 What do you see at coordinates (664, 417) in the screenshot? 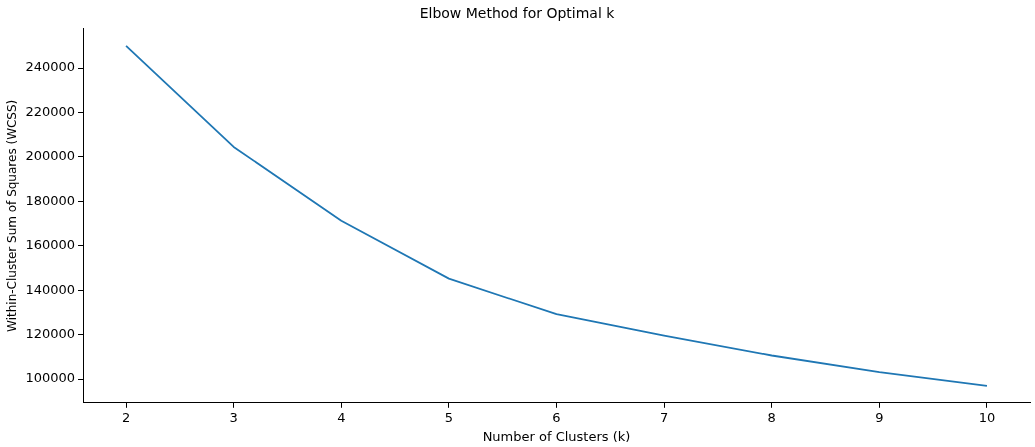
I see `x-tick-label: 7` at bounding box center [664, 417].